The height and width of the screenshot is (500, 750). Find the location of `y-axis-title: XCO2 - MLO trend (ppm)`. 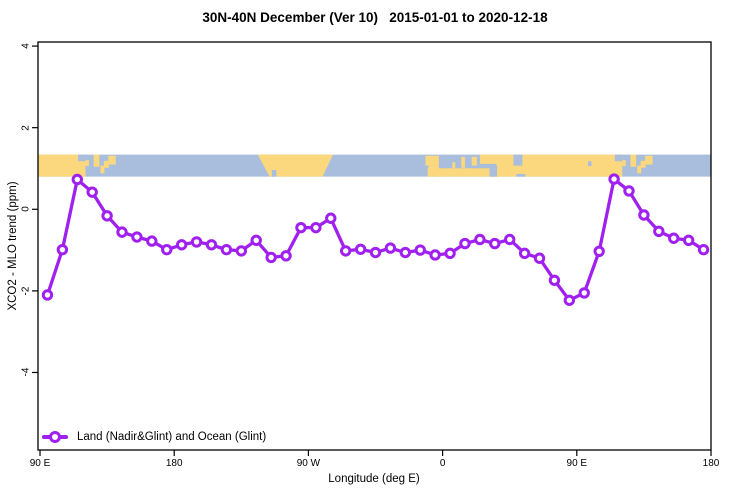

y-axis-title: XCO2 - MLO trend (ppm) is located at coordinates (13, 246).